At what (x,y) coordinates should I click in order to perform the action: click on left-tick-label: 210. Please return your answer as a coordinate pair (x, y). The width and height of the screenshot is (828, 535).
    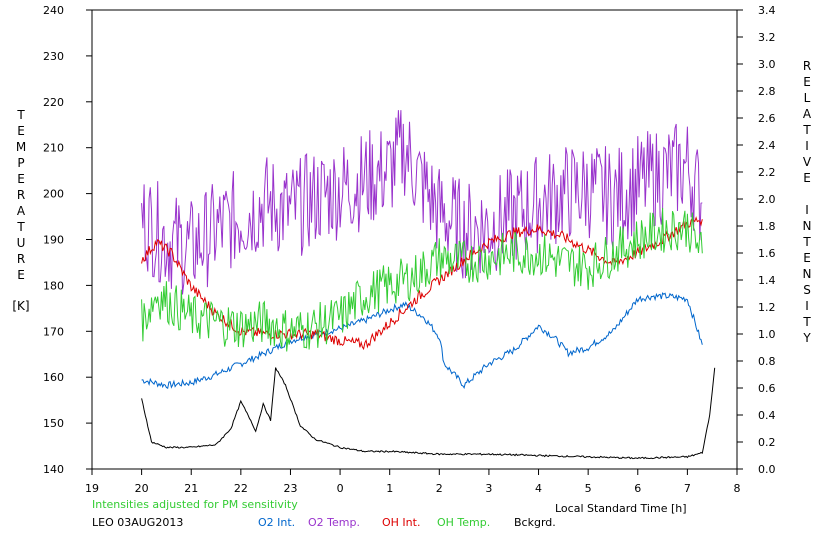
    Looking at the image, I should click on (53, 148).